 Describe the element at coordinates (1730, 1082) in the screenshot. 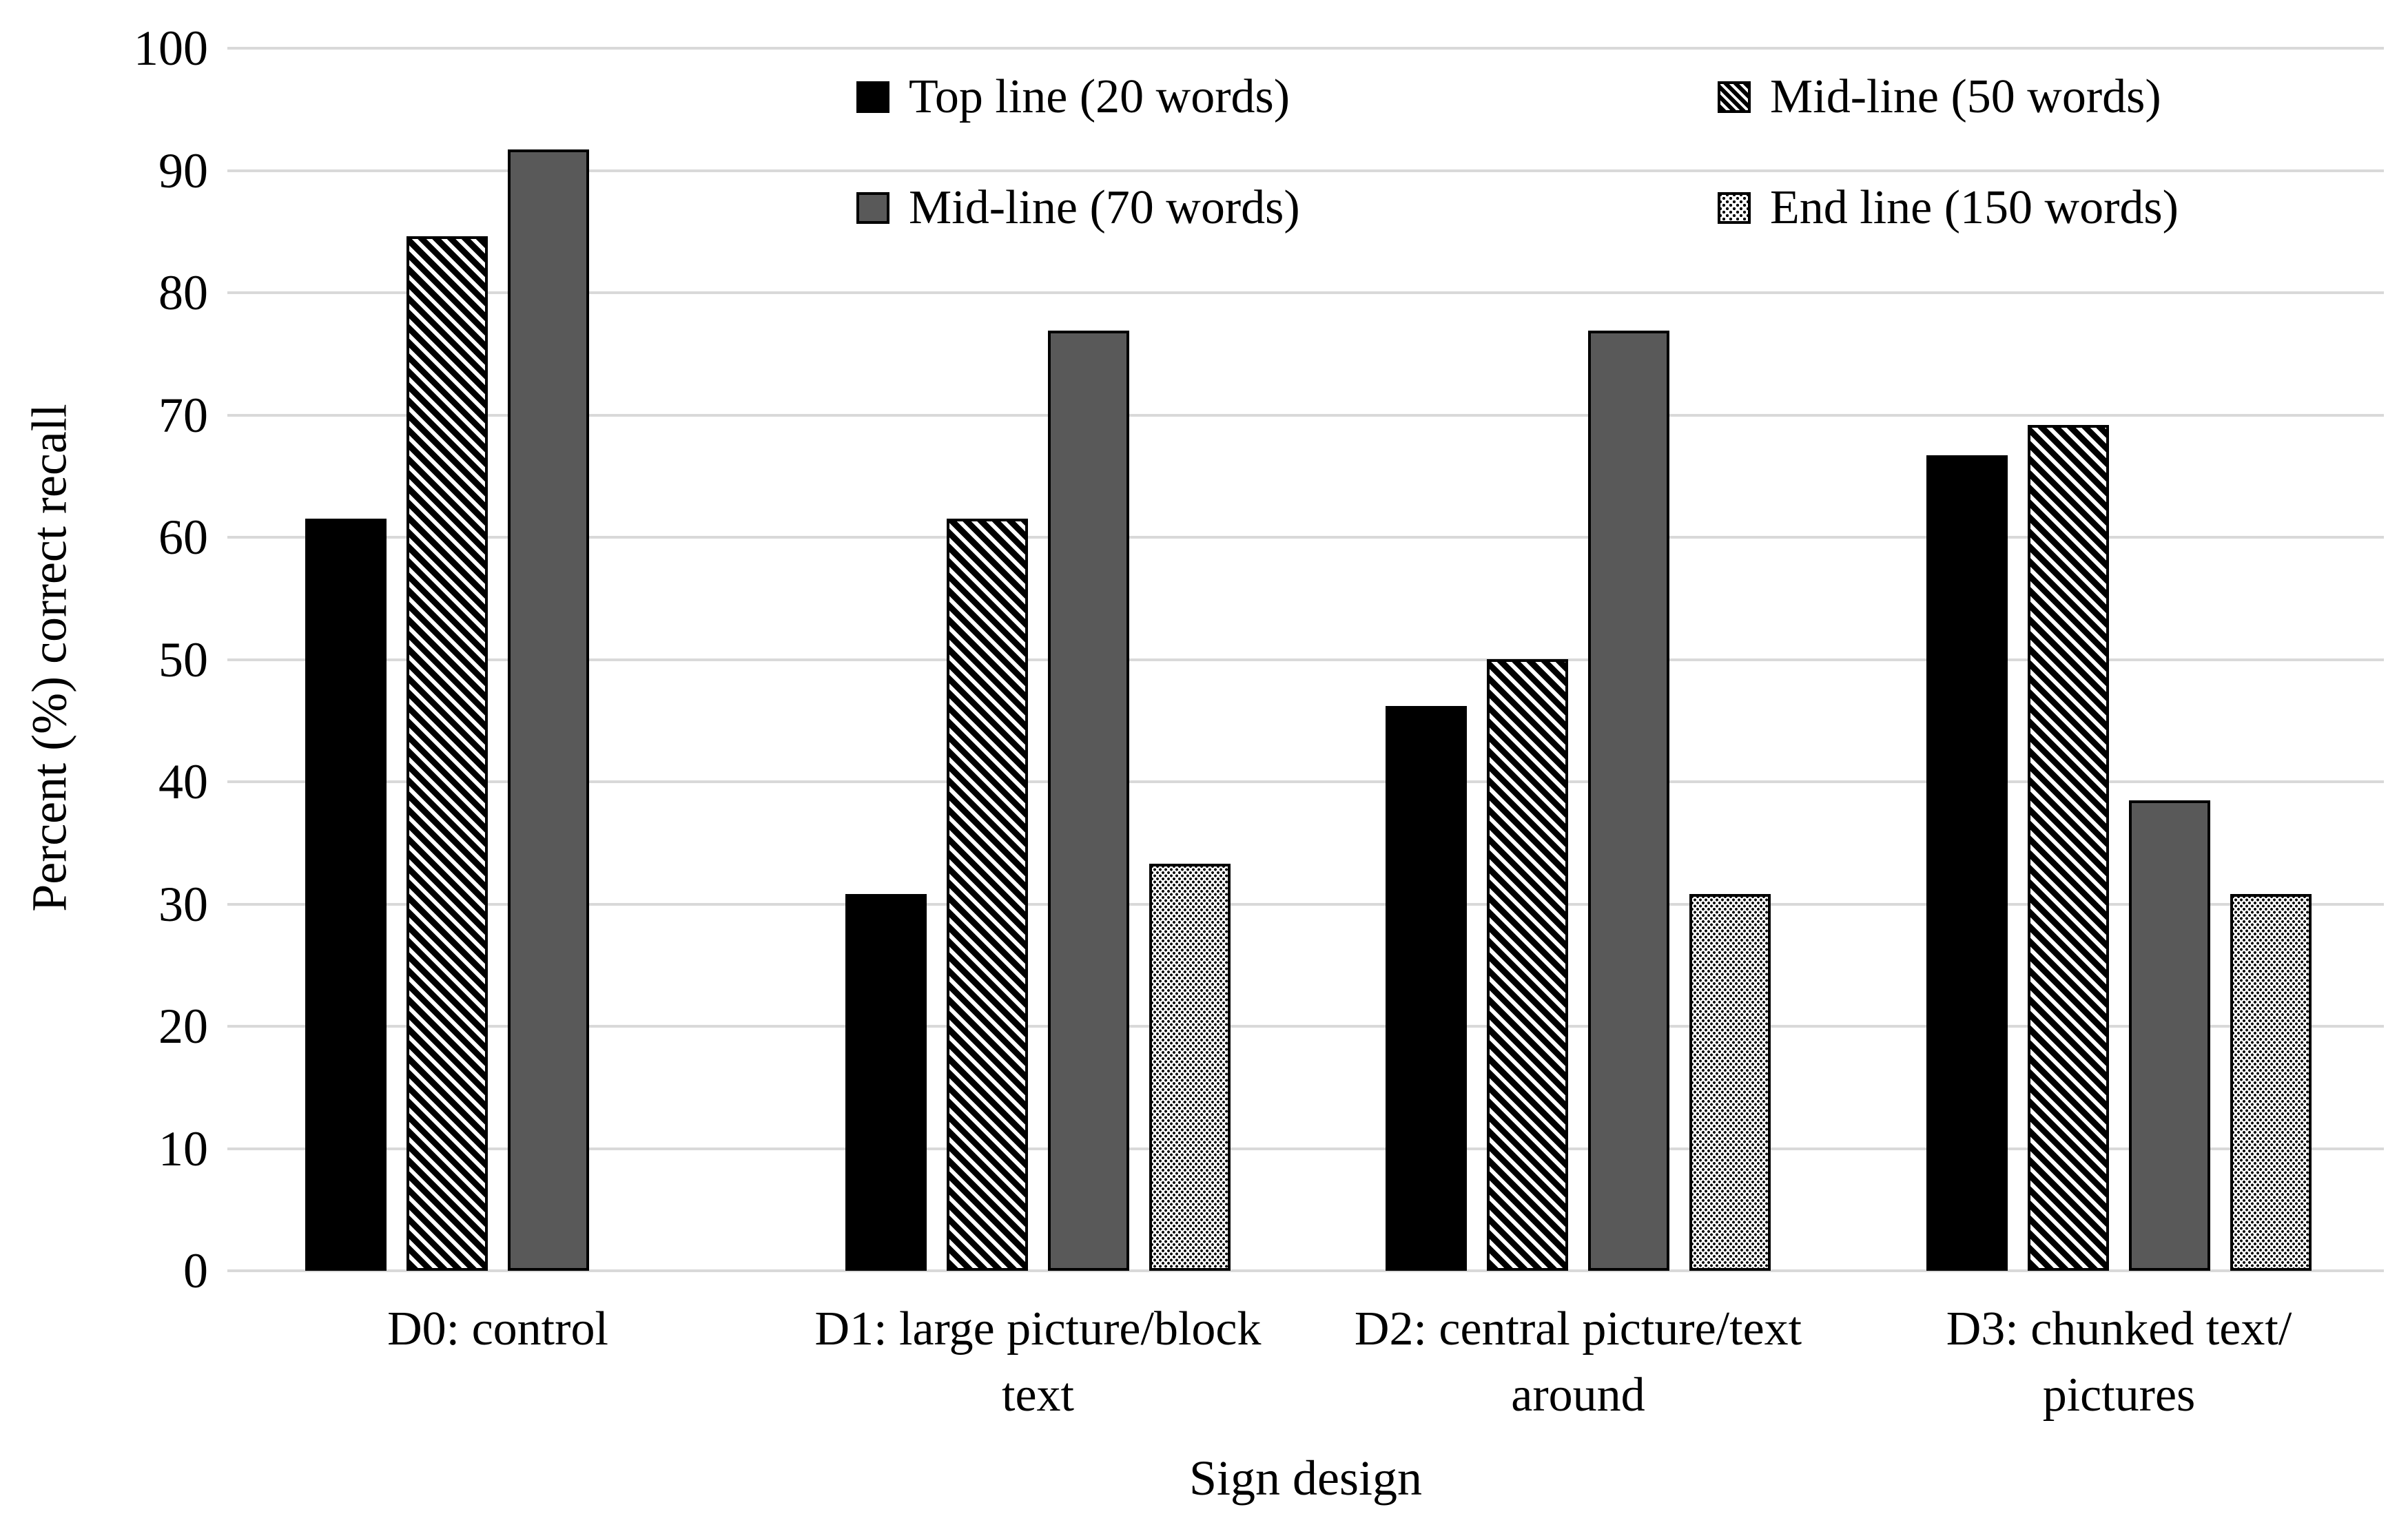

I see `bar-end-line-150-words-d2` at that location.